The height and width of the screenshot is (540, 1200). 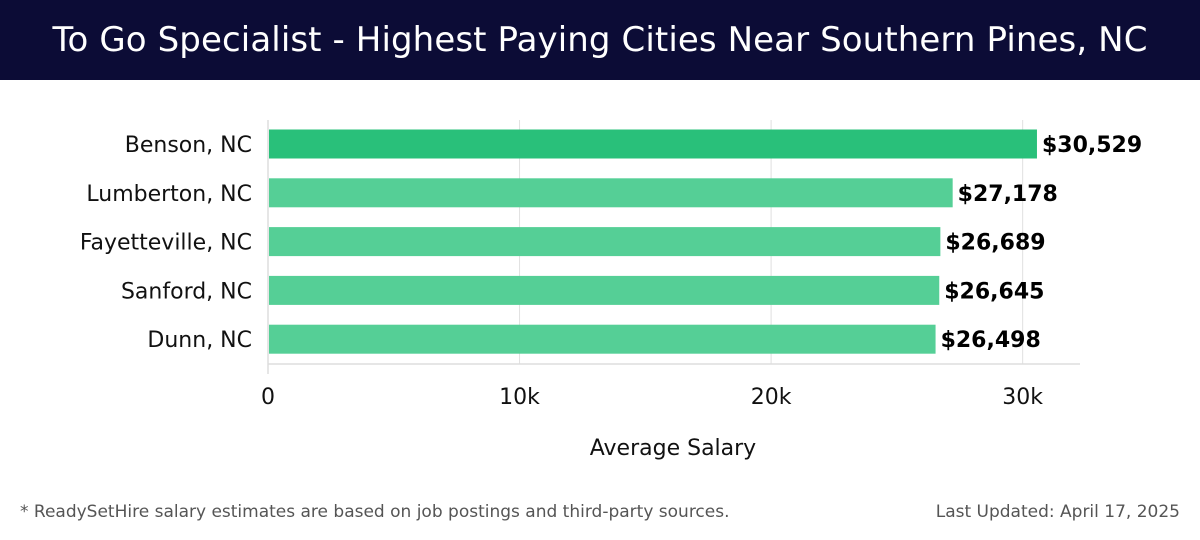 I want to click on category-label: Dunn, NC, so click(x=199, y=340).